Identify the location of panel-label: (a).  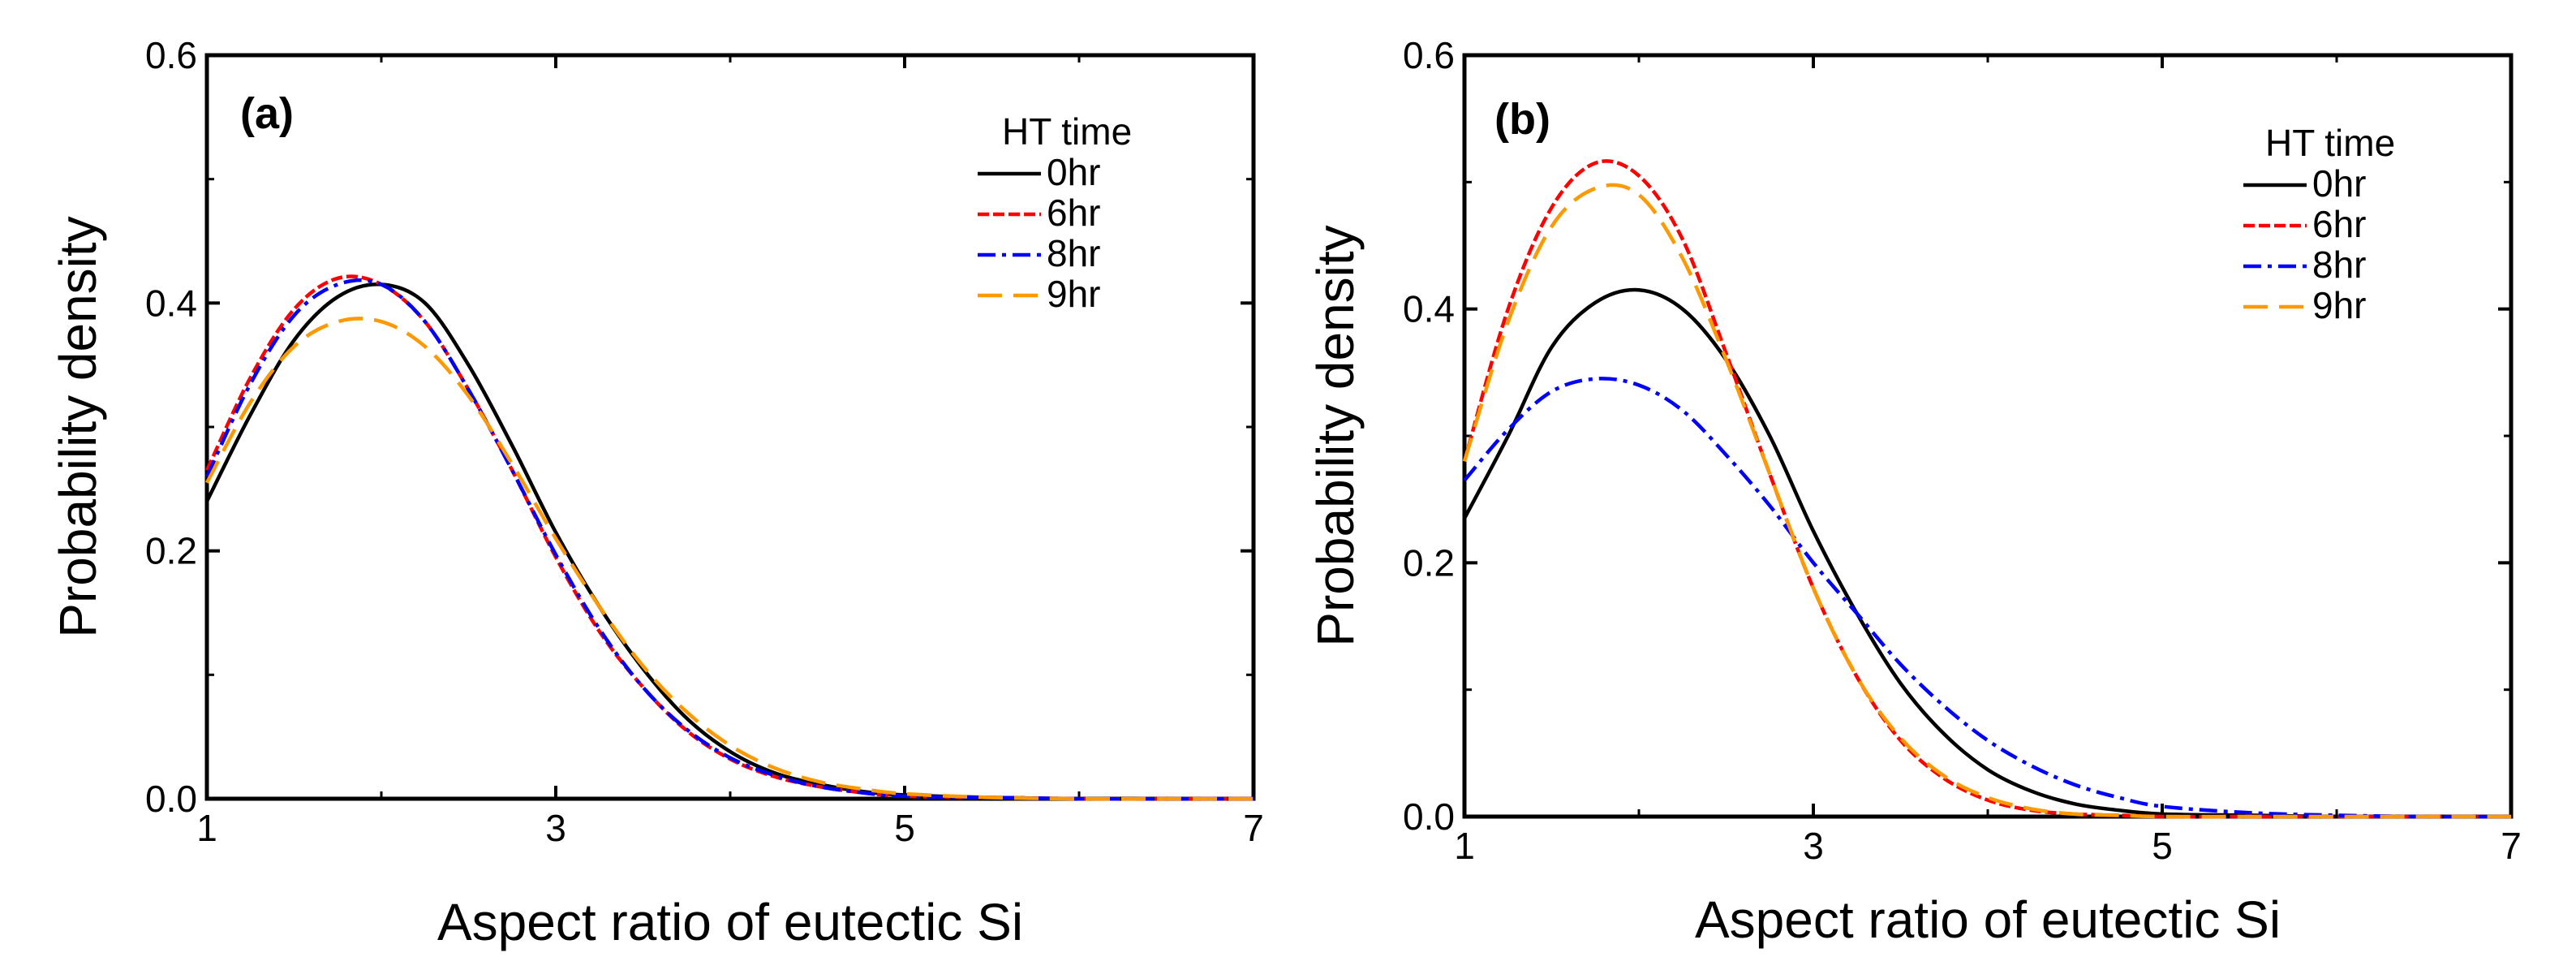
(267, 113).